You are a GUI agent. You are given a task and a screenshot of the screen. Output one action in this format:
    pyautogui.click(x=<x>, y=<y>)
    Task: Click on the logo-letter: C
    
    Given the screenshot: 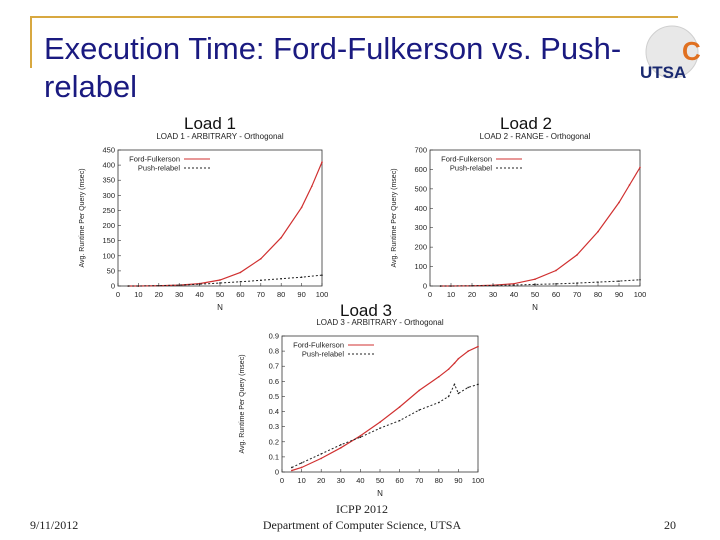 What is the action you would take?
    pyautogui.click(x=691, y=51)
    